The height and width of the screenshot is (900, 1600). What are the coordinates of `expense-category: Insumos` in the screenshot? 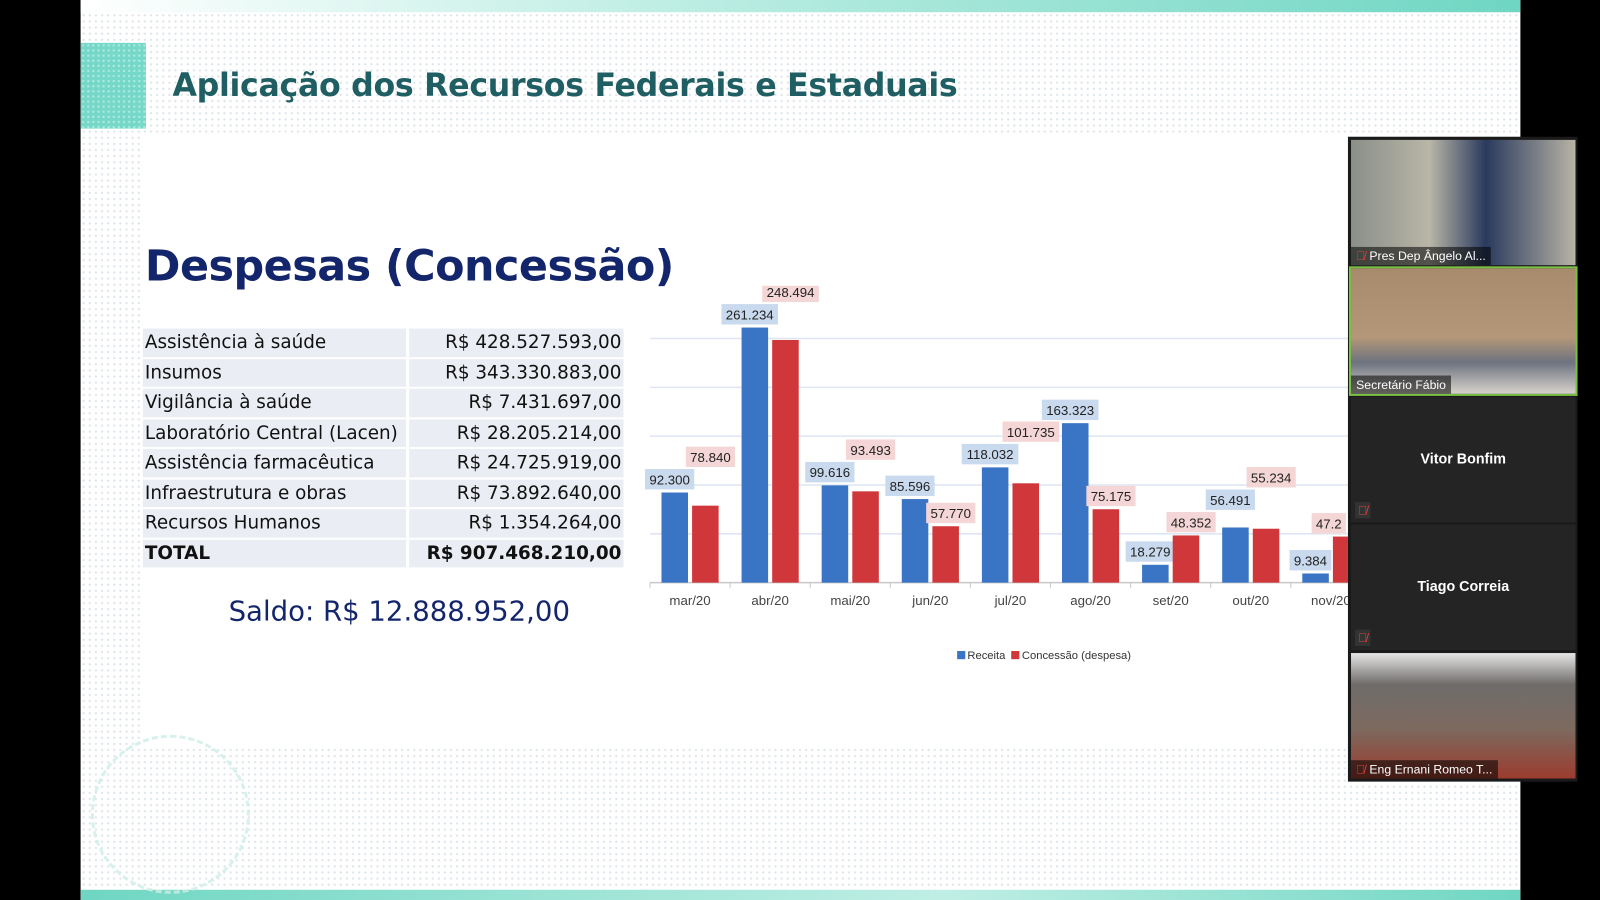 It's located at (274, 372).